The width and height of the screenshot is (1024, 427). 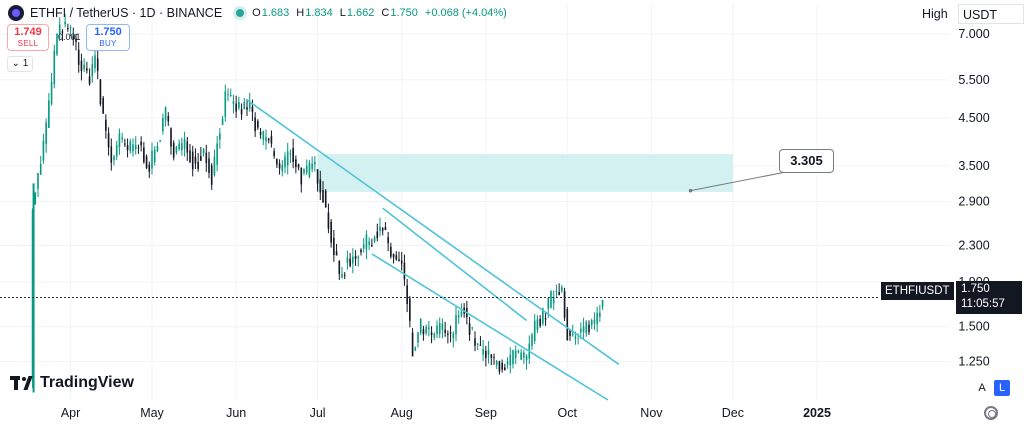 I want to click on indicators-toggle: ⌄ 1, so click(x=20, y=64).